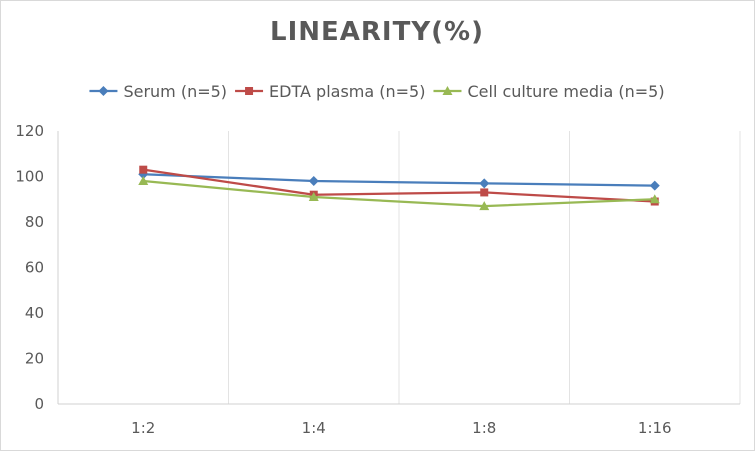  Describe the element at coordinates (143, 428) in the screenshot. I see `x-tick-label: 1:2` at that location.